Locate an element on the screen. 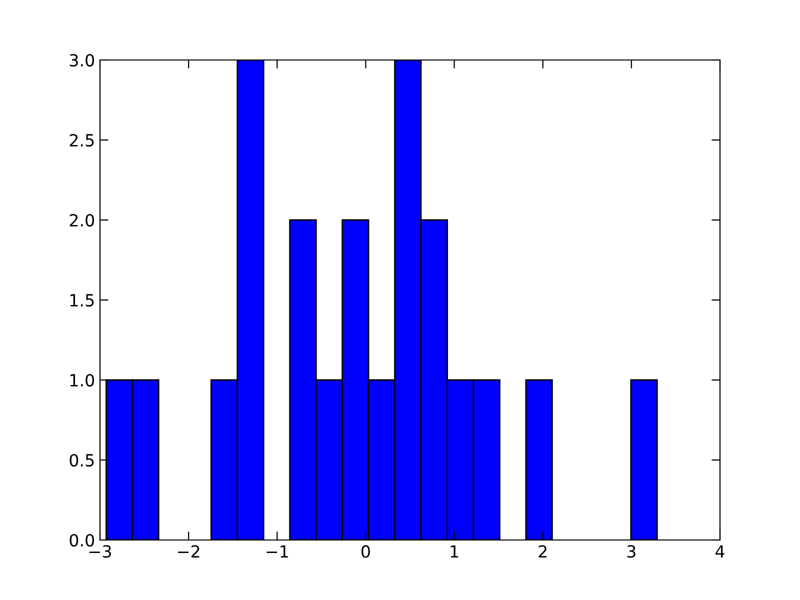  x-tick-label: −3 is located at coordinates (100, 551).